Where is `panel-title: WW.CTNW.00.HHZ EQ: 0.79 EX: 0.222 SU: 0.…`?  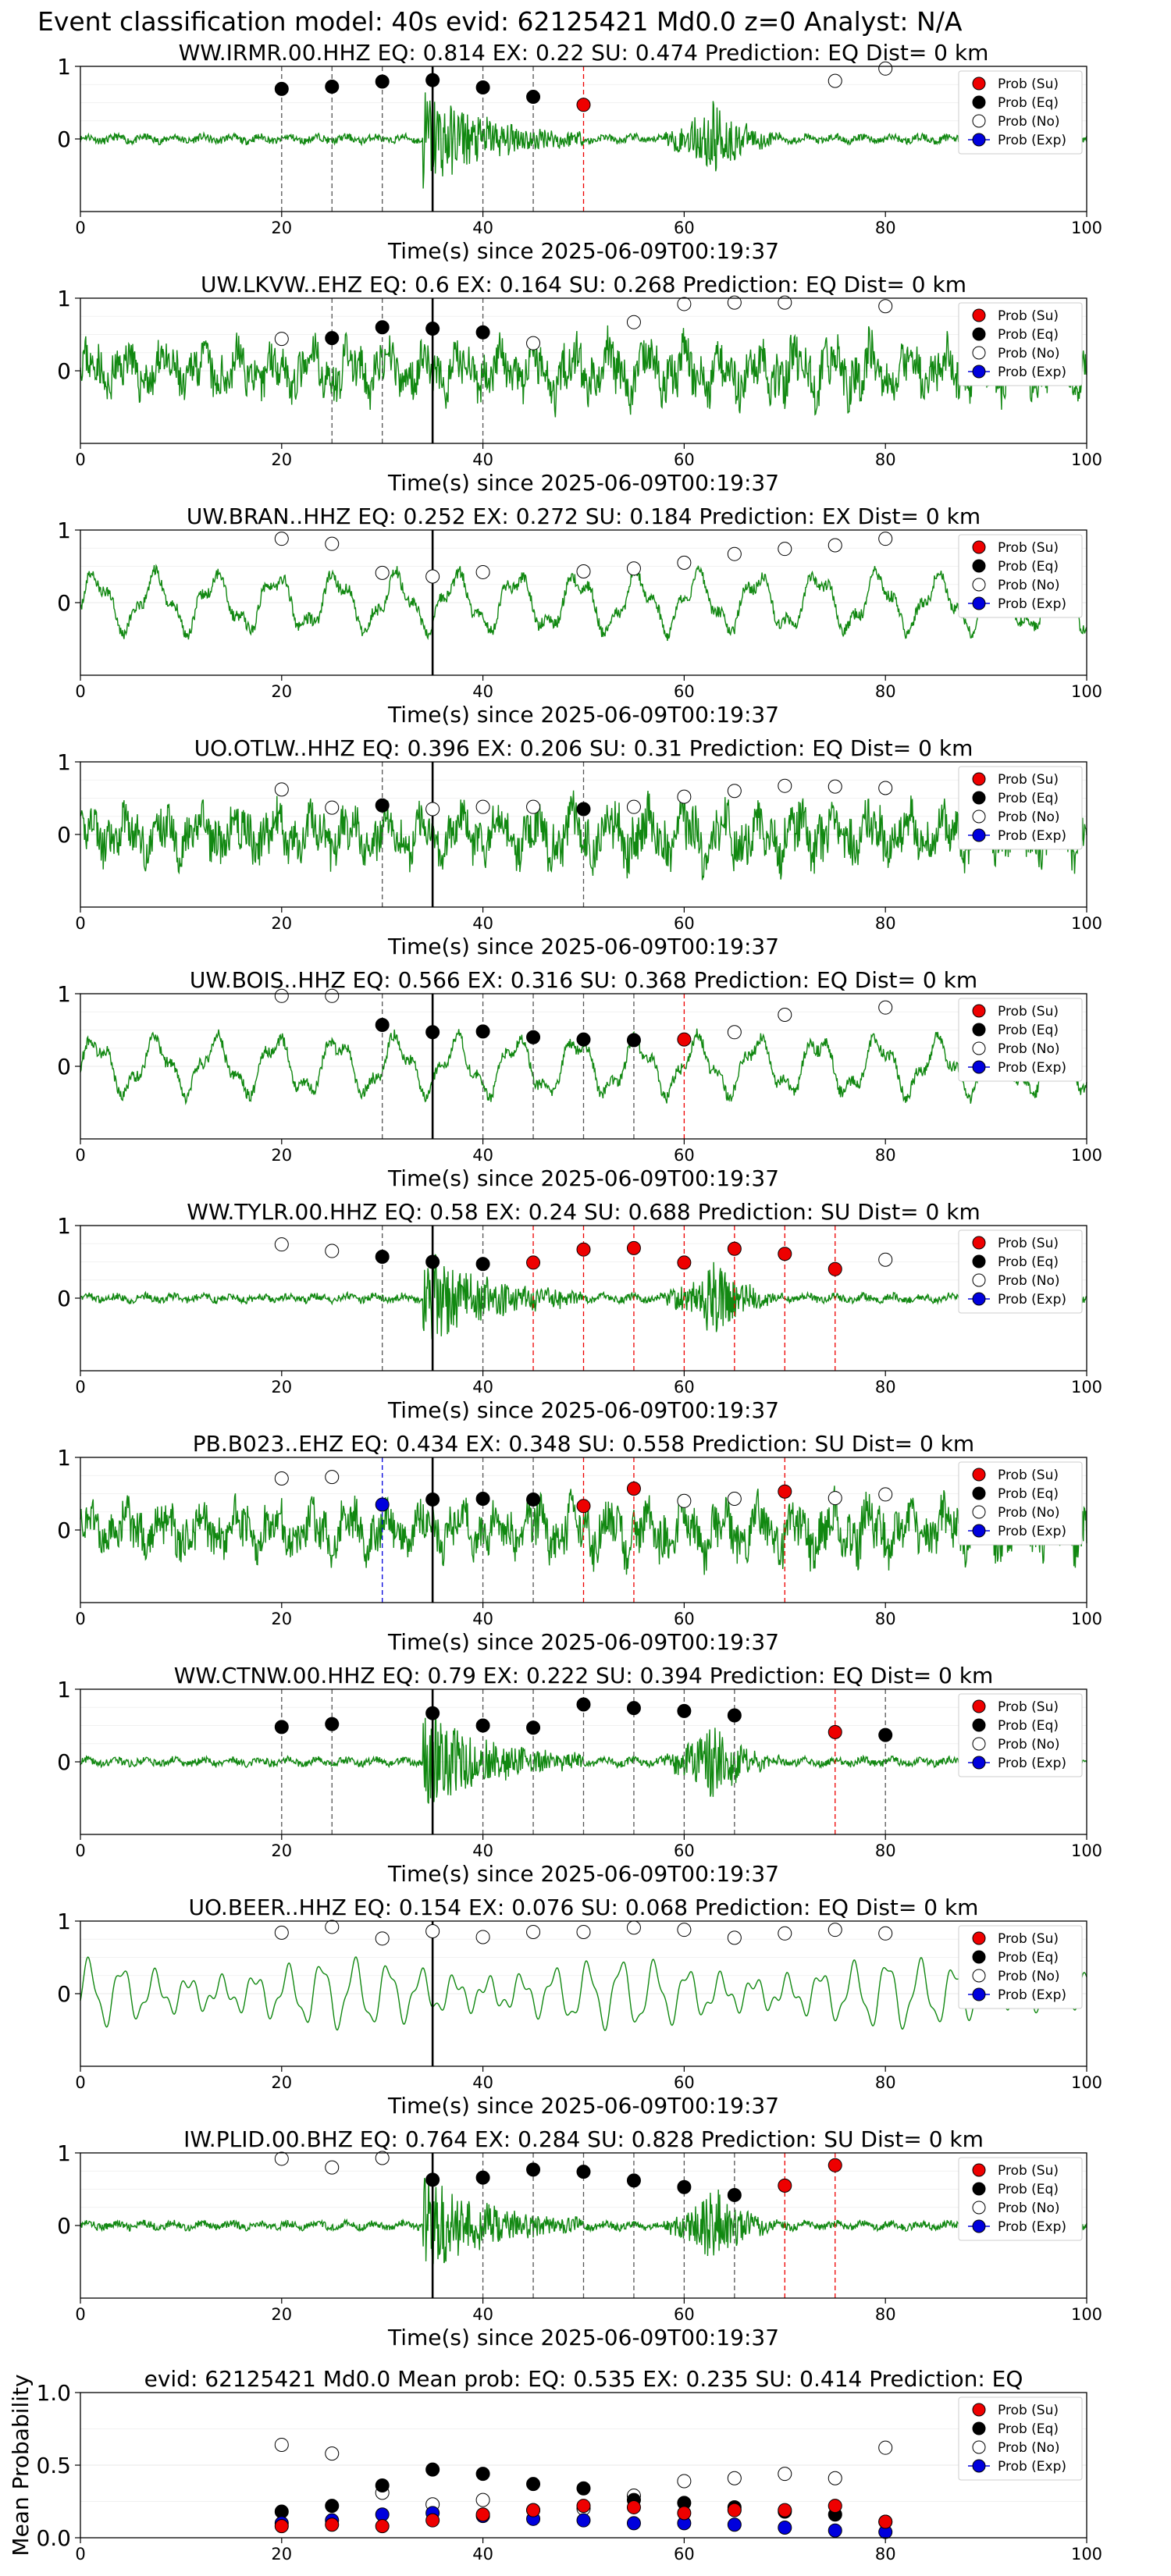
panel-title: WW.CTNW.00.HHZ EQ: 0.79 EX: 0.222 SU: 0.… is located at coordinates (584, 1676).